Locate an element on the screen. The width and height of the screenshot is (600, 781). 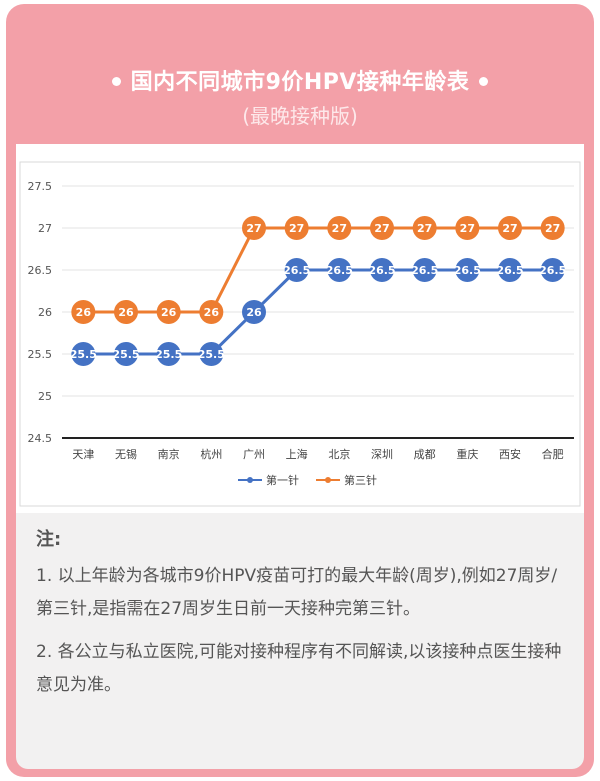
x-tick-label: 成都 is located at coordinates (425, 454).